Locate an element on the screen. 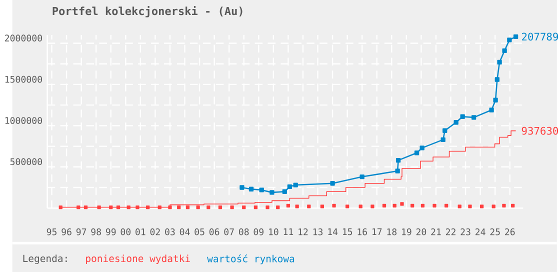 The width and height of the screenshot is (560, 272). x-tick-label: 07 is located at coordinates (229, 232).